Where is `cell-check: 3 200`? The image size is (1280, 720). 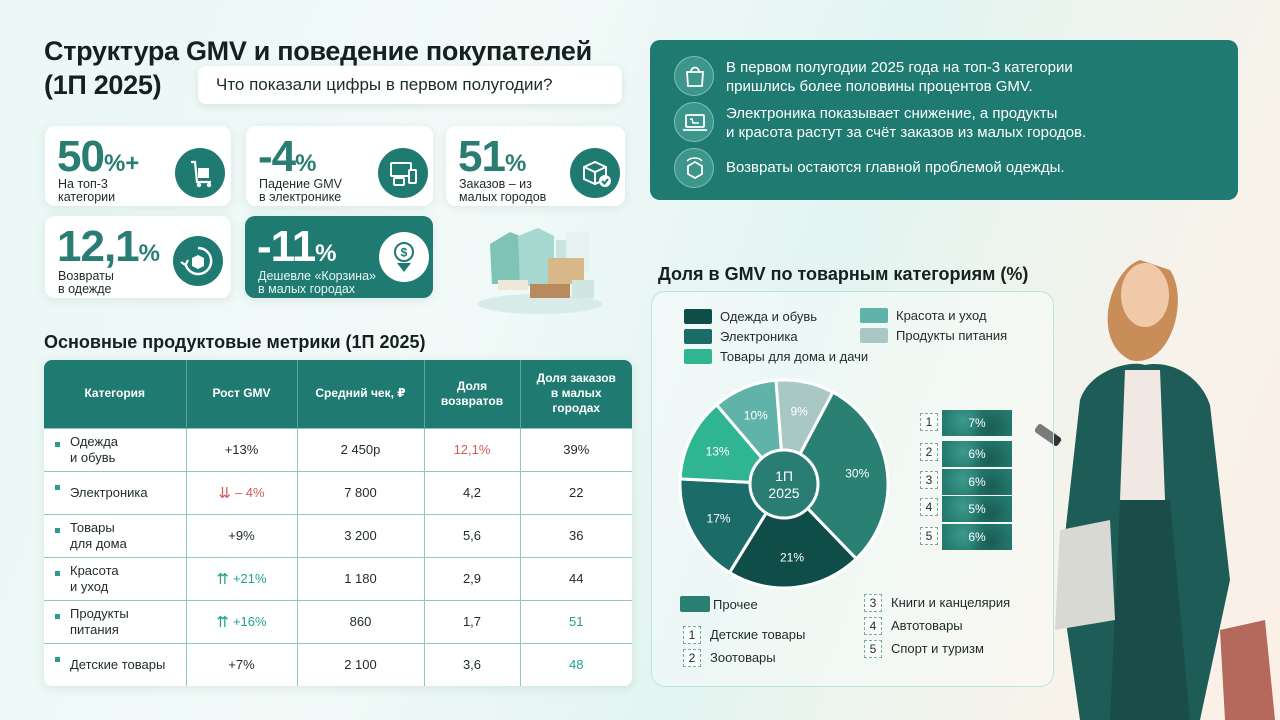
cell-check: 3 200 is located at coordinates (361, 535).